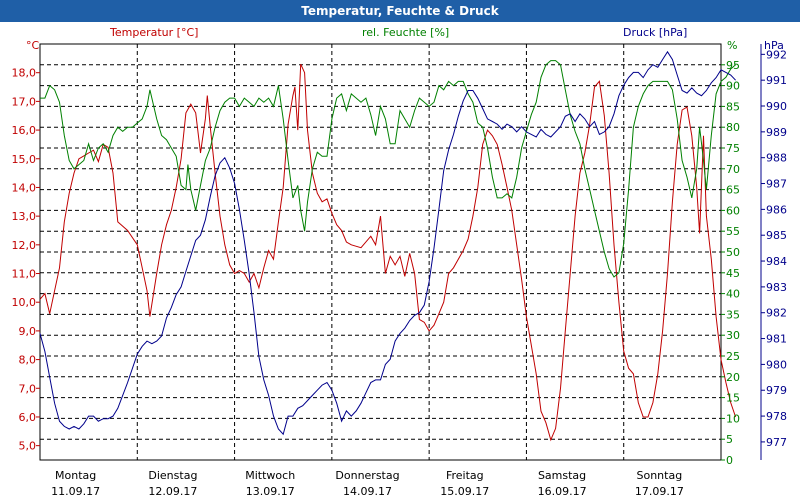 The height and width of the screenshot is (500, 800). Describe the element at coordinates (733, 231) in the screenshot. I see `humidity-tick-label: 55` at that location.